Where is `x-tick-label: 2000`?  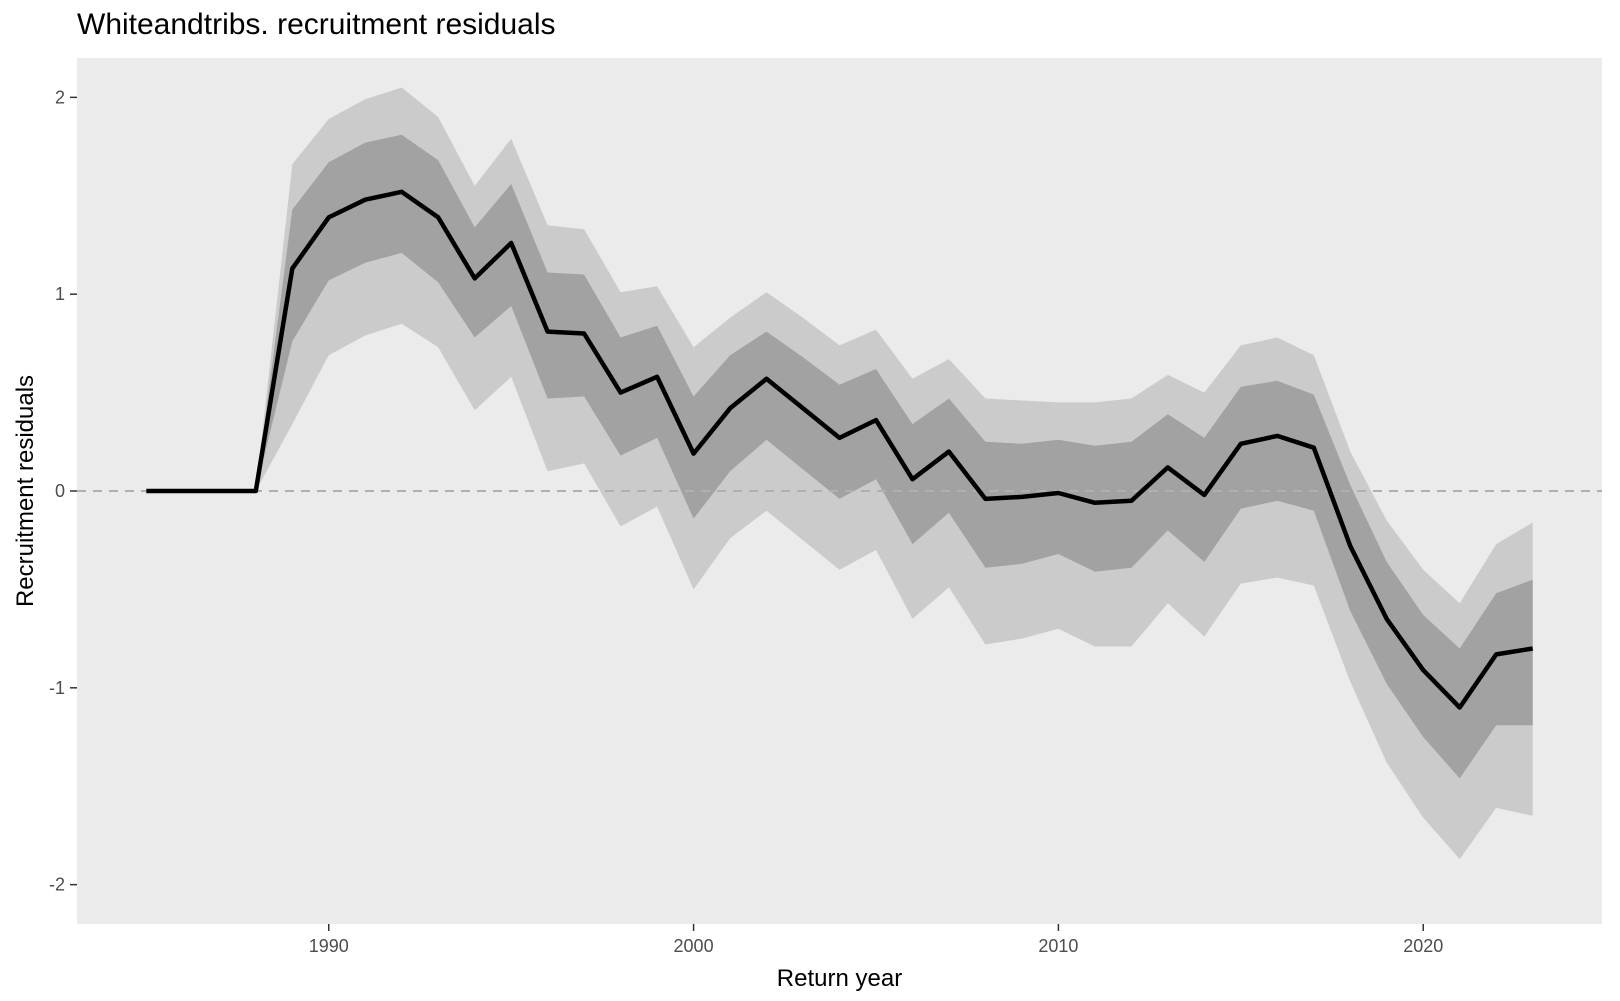 x-tick-label: 2000 is located at coordinates (694, 946).